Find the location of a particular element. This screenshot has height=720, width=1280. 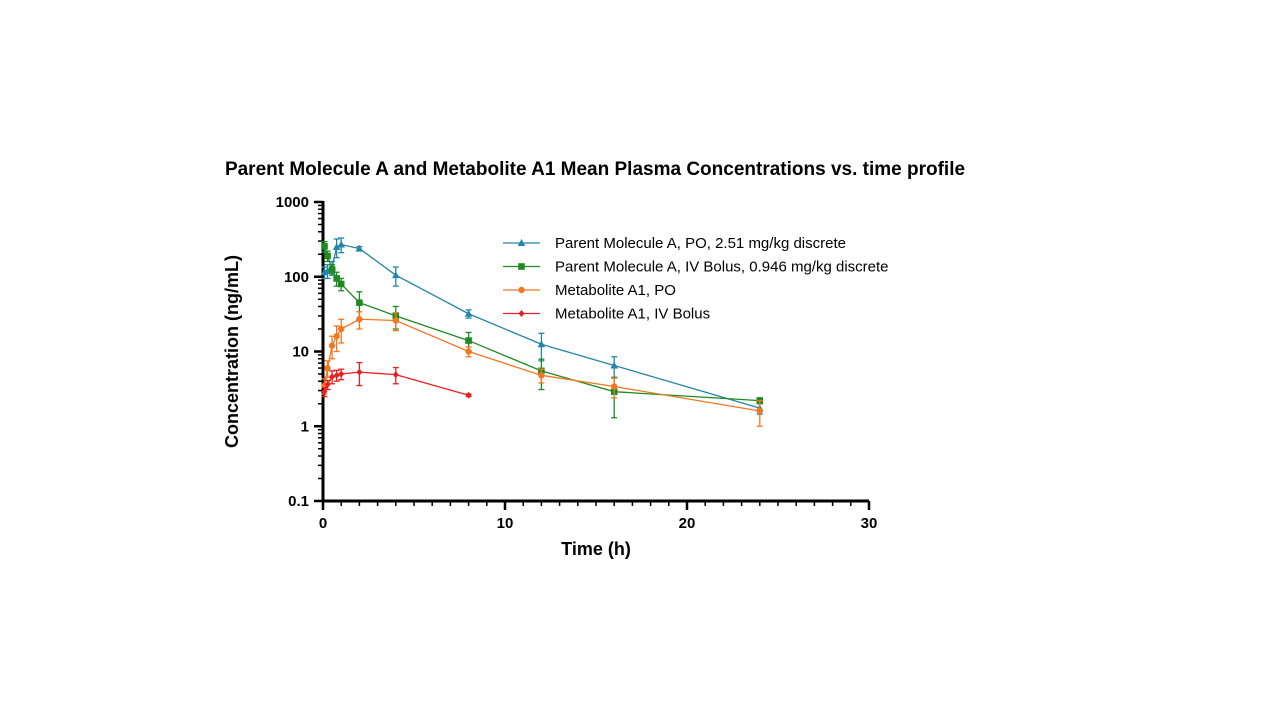

y-tick-label: 100 is located at coordinates (296, 277).